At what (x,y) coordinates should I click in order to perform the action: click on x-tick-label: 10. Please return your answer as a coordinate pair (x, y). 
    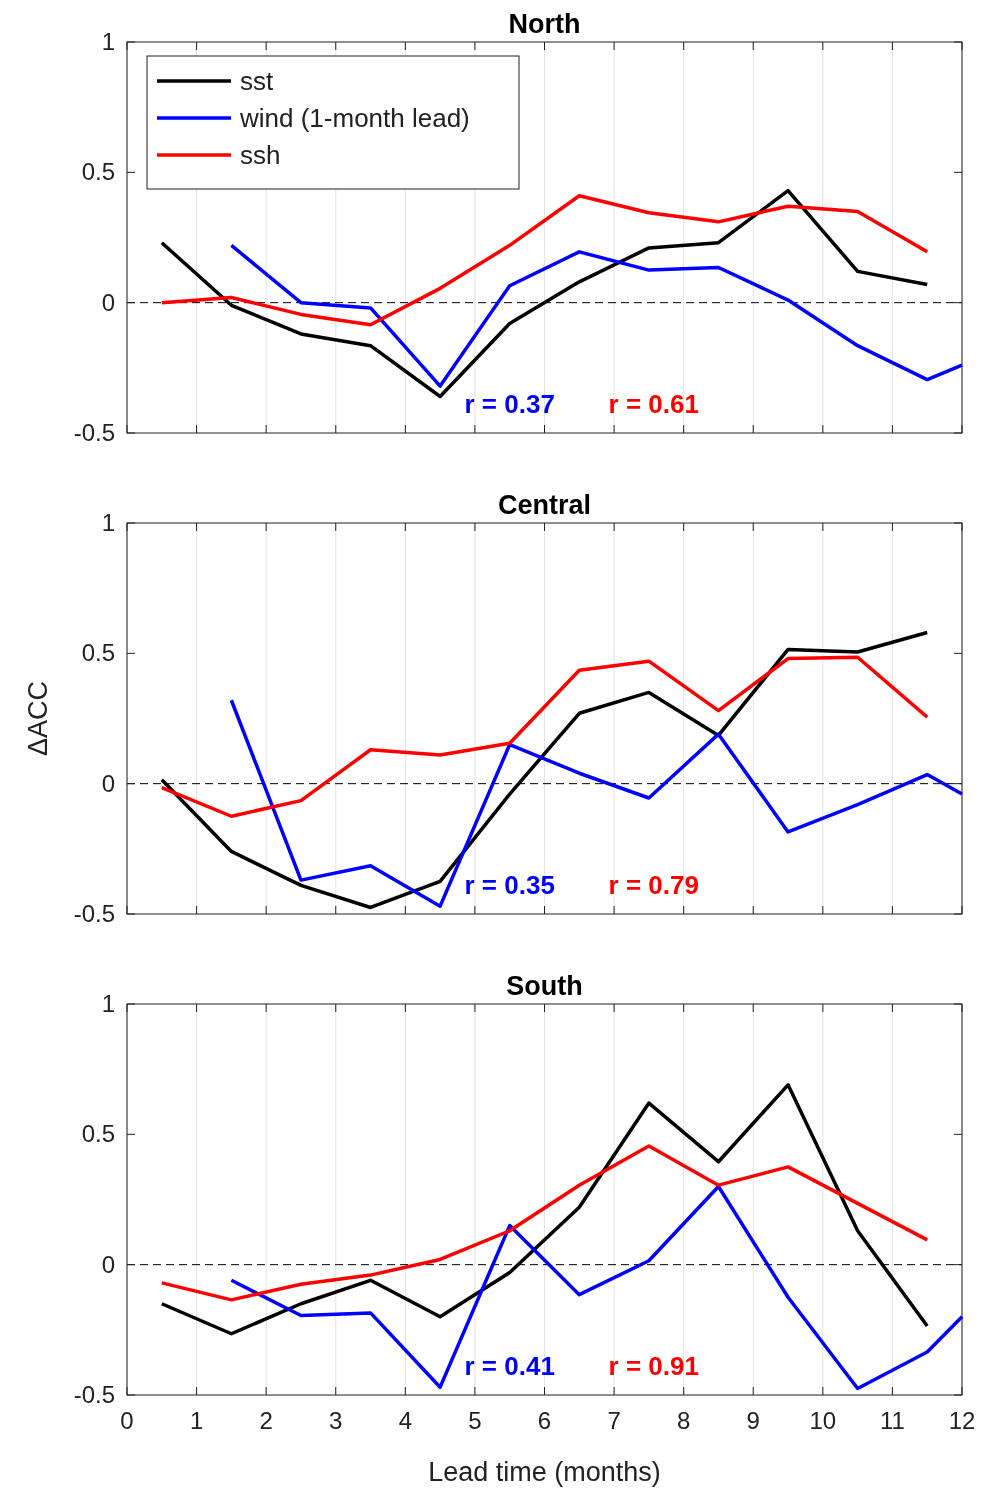
    Looking at the image, I should click on (823, 1420).